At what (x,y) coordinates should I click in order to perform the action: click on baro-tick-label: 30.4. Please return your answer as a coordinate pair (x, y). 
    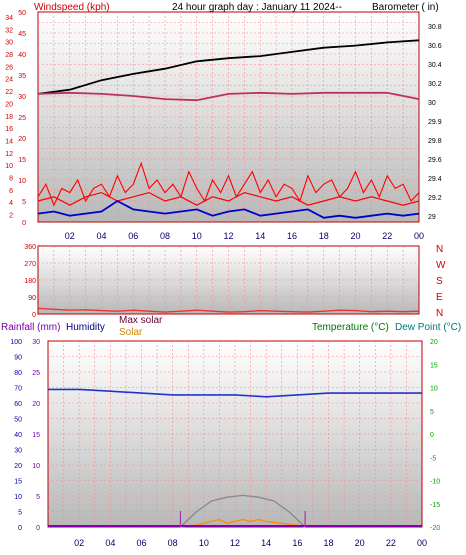
    Looking at the image, I should click on (435, 65).